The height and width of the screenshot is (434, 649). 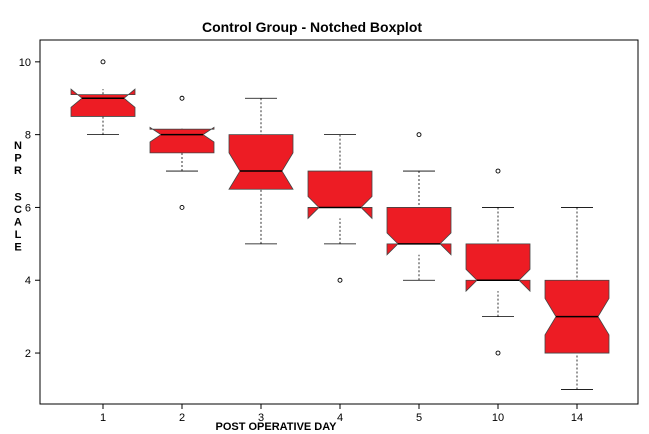 What do you see at coordinates (17, 159) in the screenshot?
I see `y-axis-label-char: P` at bounding box center [17, 159].